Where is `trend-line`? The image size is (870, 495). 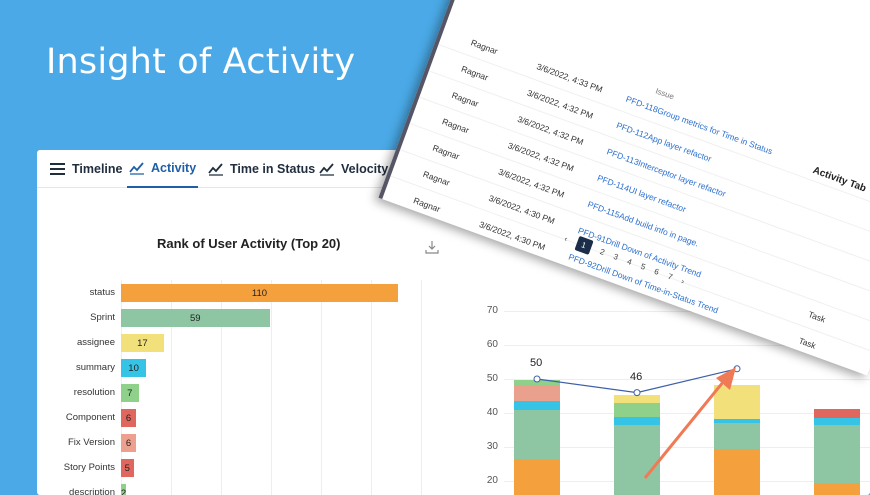 trend-line is located at coordinates (637, 381).